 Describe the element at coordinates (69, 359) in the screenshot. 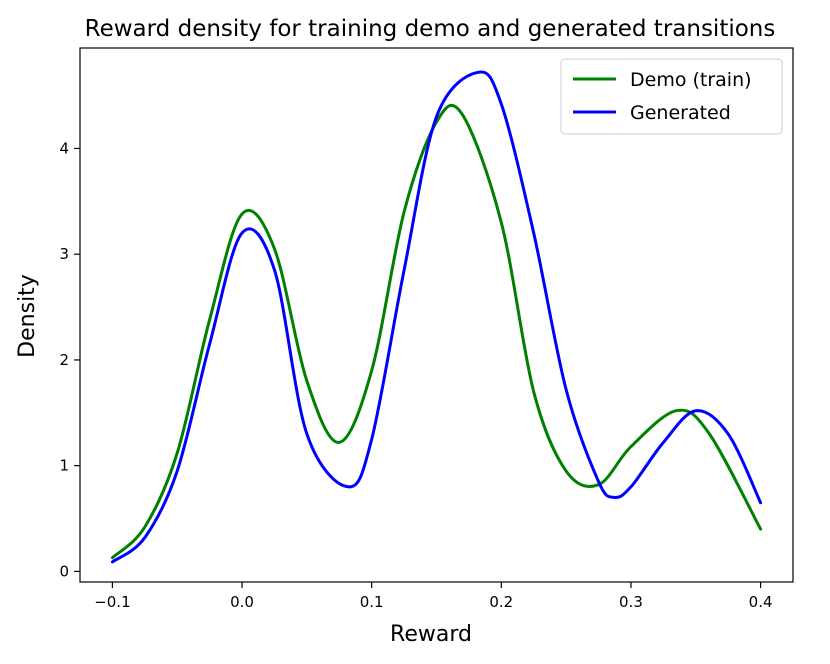

I see `y-axis-ticks: 0 1 2 3 4` at that location.